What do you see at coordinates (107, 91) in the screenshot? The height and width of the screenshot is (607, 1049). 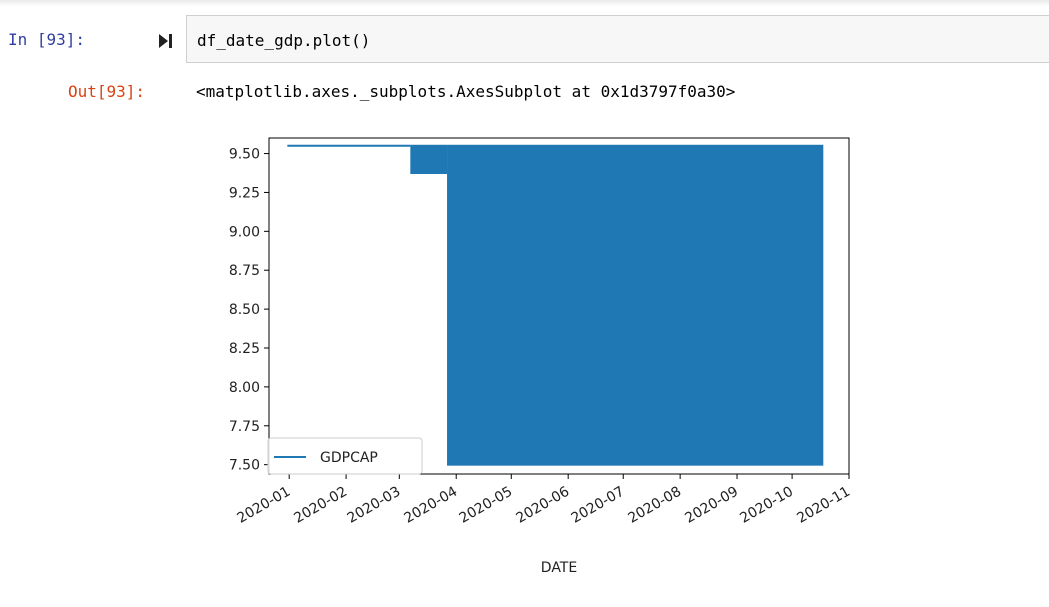 I see `output-prompt: Out[93]:` at bounding box center [107, 91].